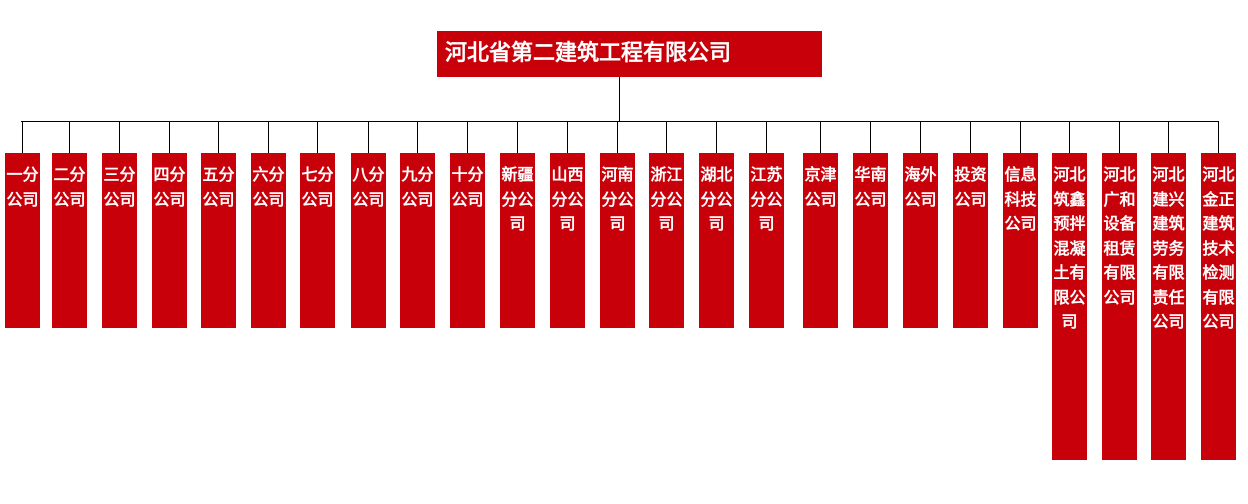 Image resolution: width=1248 pixels, height=504 pixels. What do you see at coordinates (870, 240) in the screenshot?
I see `child-node: 华南公司` at bounding box center [870, 240].